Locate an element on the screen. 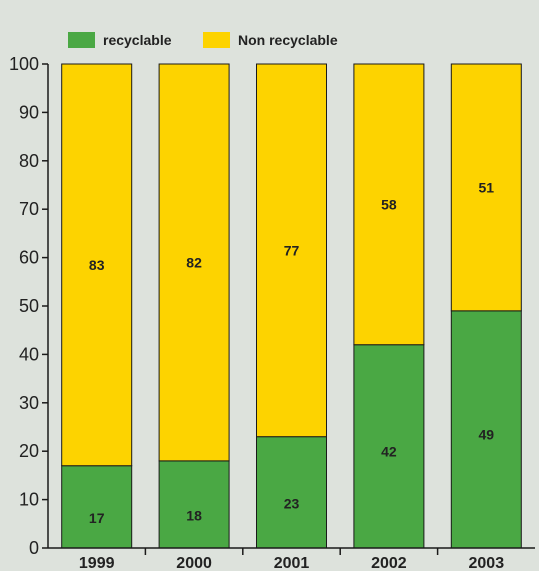 The width and height of the screenshot is (539, 571). value-label-1999-0: 17 is located at coordinates (97, 518).